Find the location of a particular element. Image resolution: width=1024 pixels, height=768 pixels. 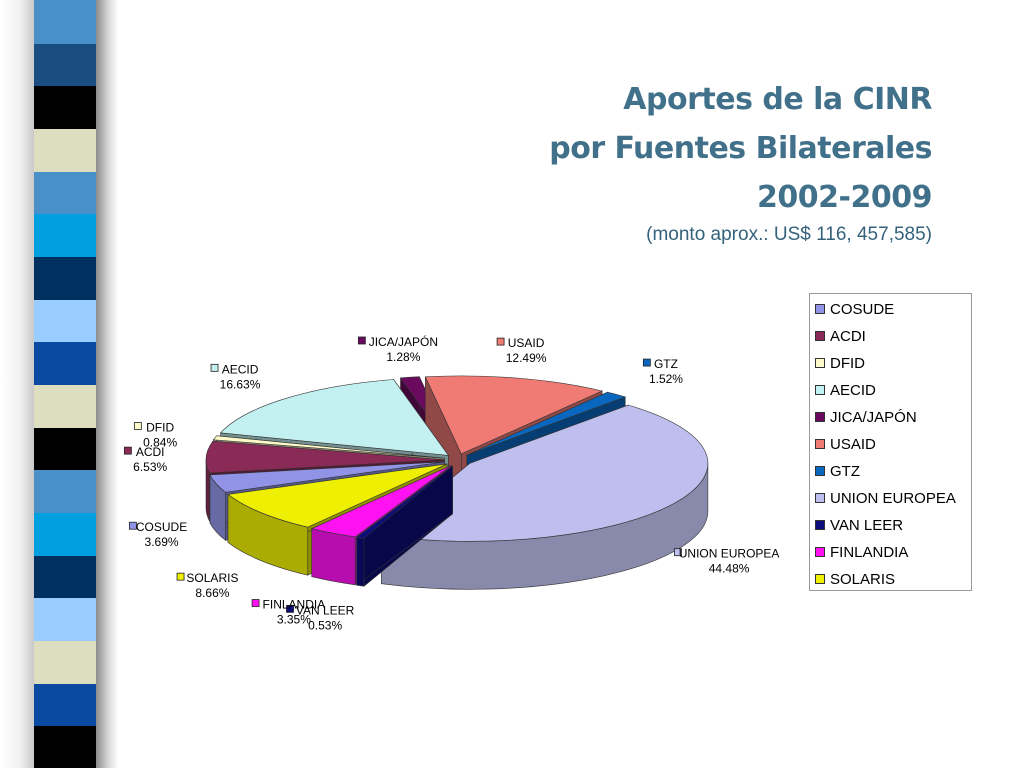

legend-item-jica-jap-n: JICA/JAPÓN is located at coordinates (866, 417).